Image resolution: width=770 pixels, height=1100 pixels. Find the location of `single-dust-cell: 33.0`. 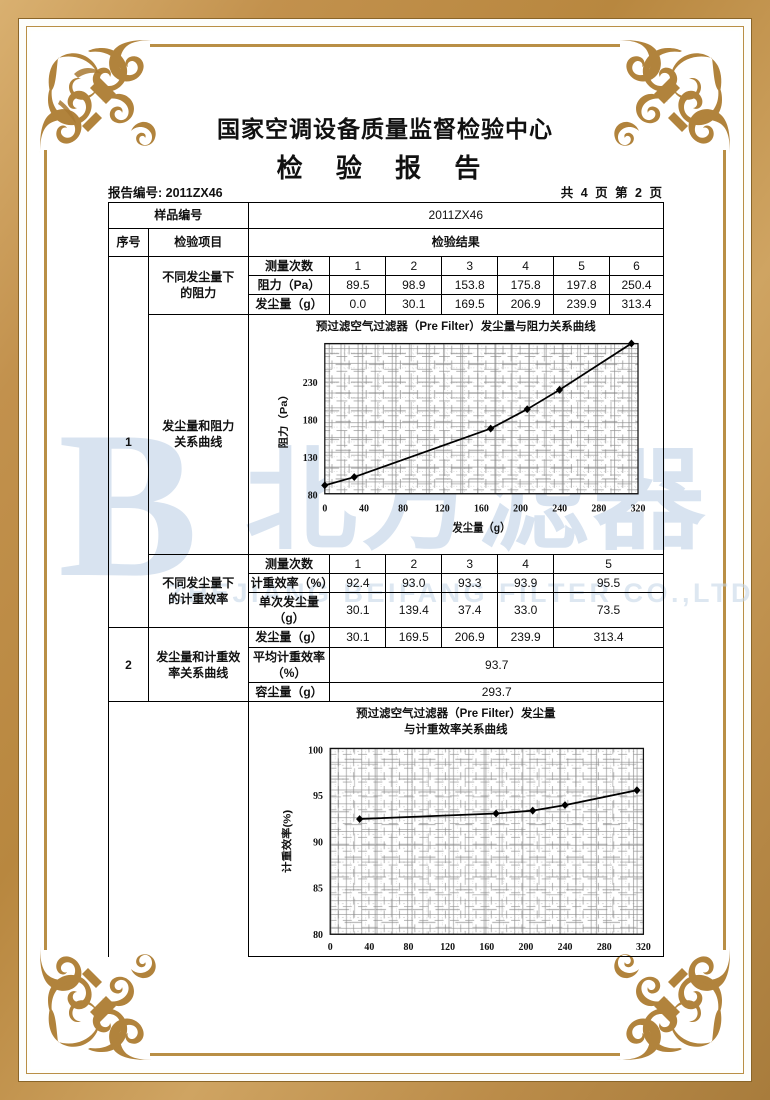

single-dust-cell: 33.0 is located at coordinates (526, 610).